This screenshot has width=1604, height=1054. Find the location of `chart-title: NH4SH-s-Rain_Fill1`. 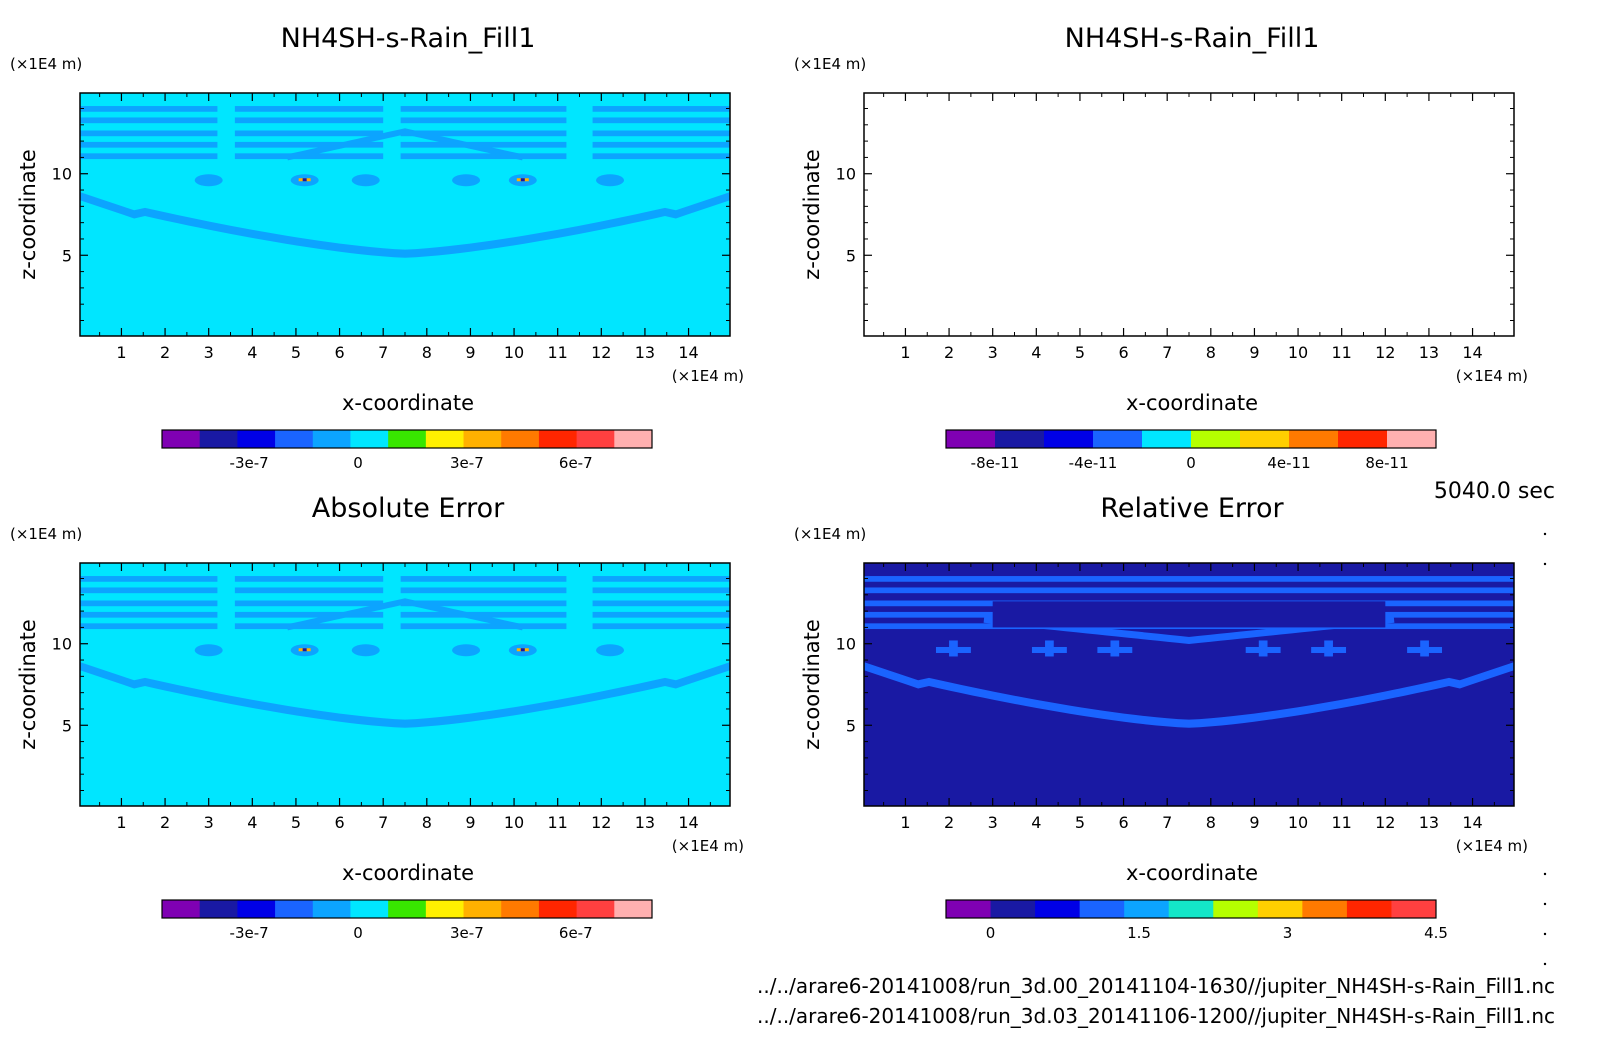

chart-title: NH4SH-s-Rain_Fill1 is located at coordinates (1192, 38).